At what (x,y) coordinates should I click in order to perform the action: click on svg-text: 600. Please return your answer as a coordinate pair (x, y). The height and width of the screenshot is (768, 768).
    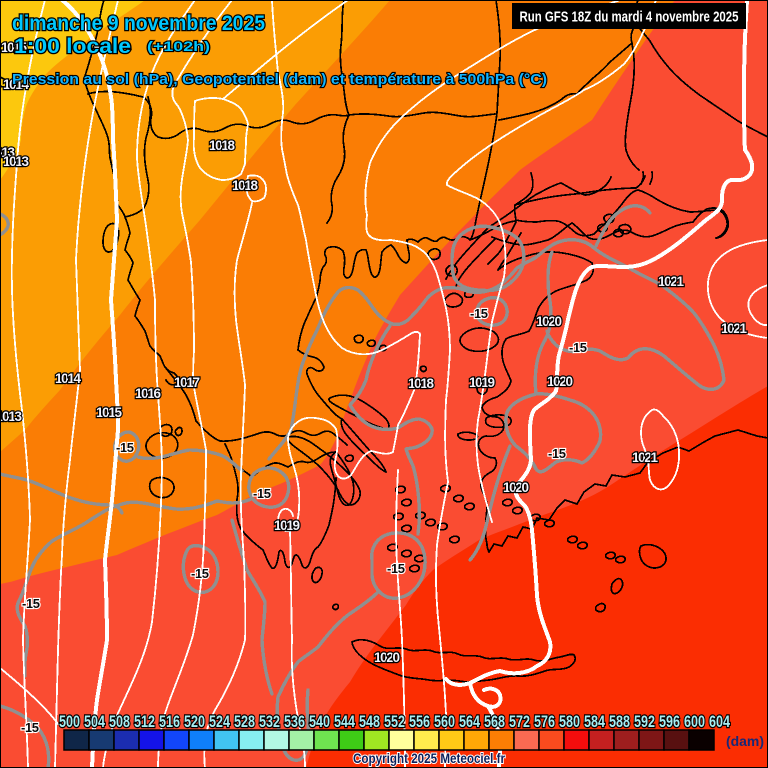
    Looking at the image, I should click on (694, 722).